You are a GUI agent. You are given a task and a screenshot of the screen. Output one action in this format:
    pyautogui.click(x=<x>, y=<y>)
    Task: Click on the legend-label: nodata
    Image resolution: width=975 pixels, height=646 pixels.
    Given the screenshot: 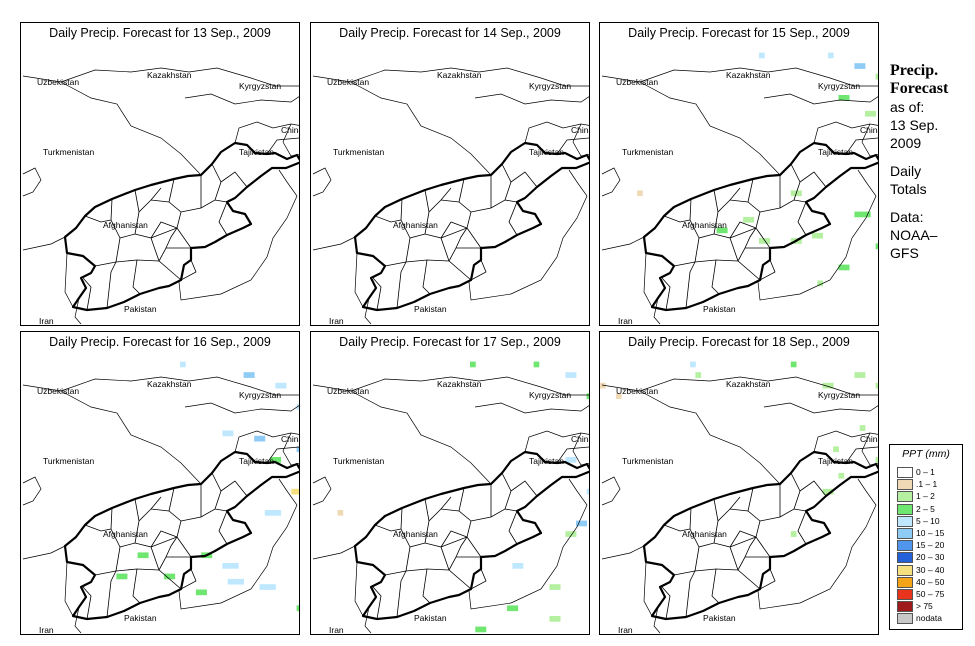 What is the action you would take?
    pyautogui.click(x=929, y=618)
    